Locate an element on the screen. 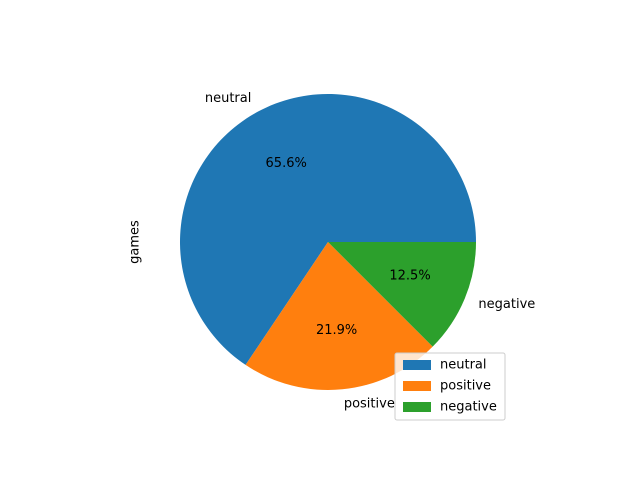 This screenshot has width=640, height=480. slice-pct-positive: 21.9% is located at coordinates (336, 330).